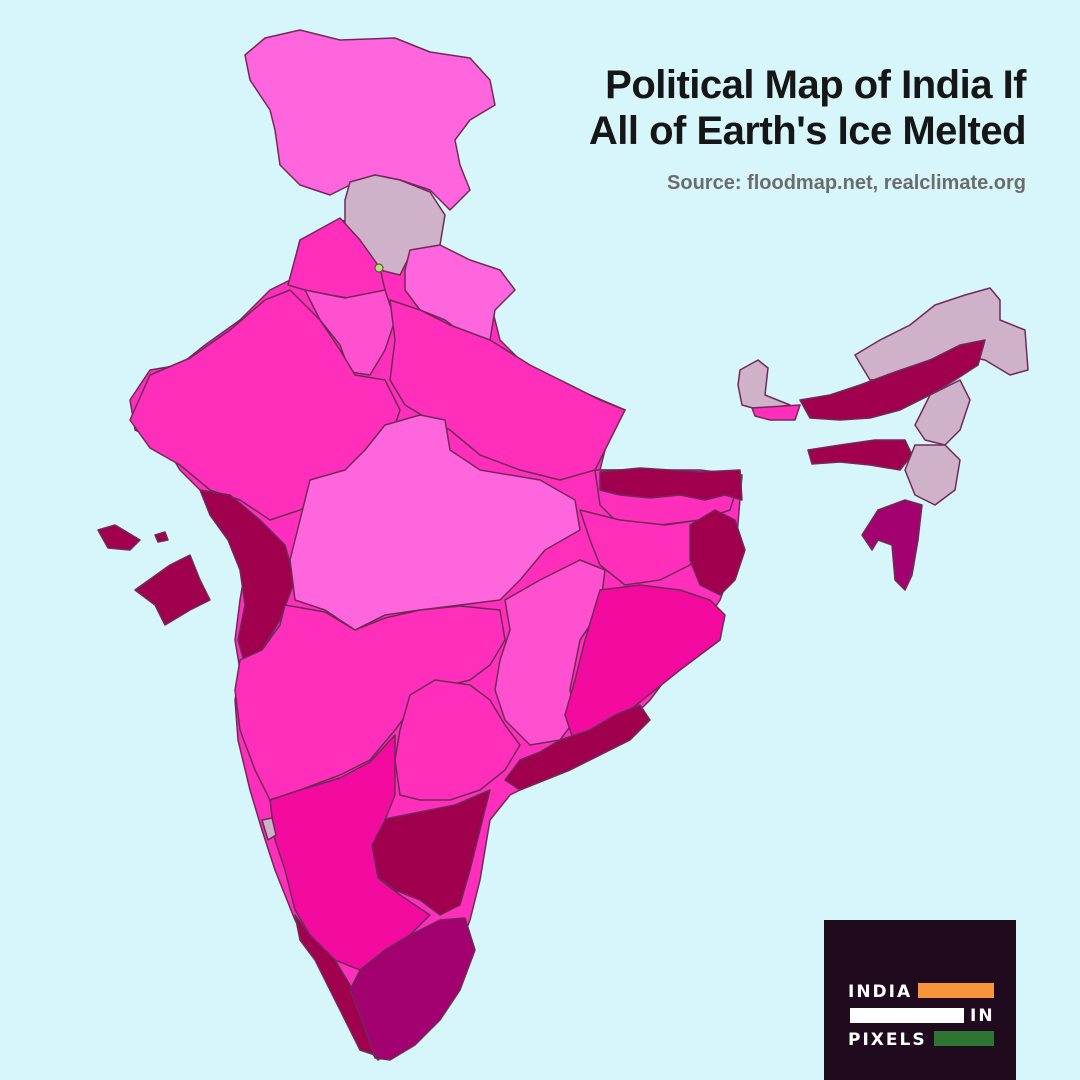 This screenshot has height=1080, width=1080. What do you see at coordinates (412, 989) in the screenshot?
I see `region-tamil-nadu` at bounding box center [412, 989].